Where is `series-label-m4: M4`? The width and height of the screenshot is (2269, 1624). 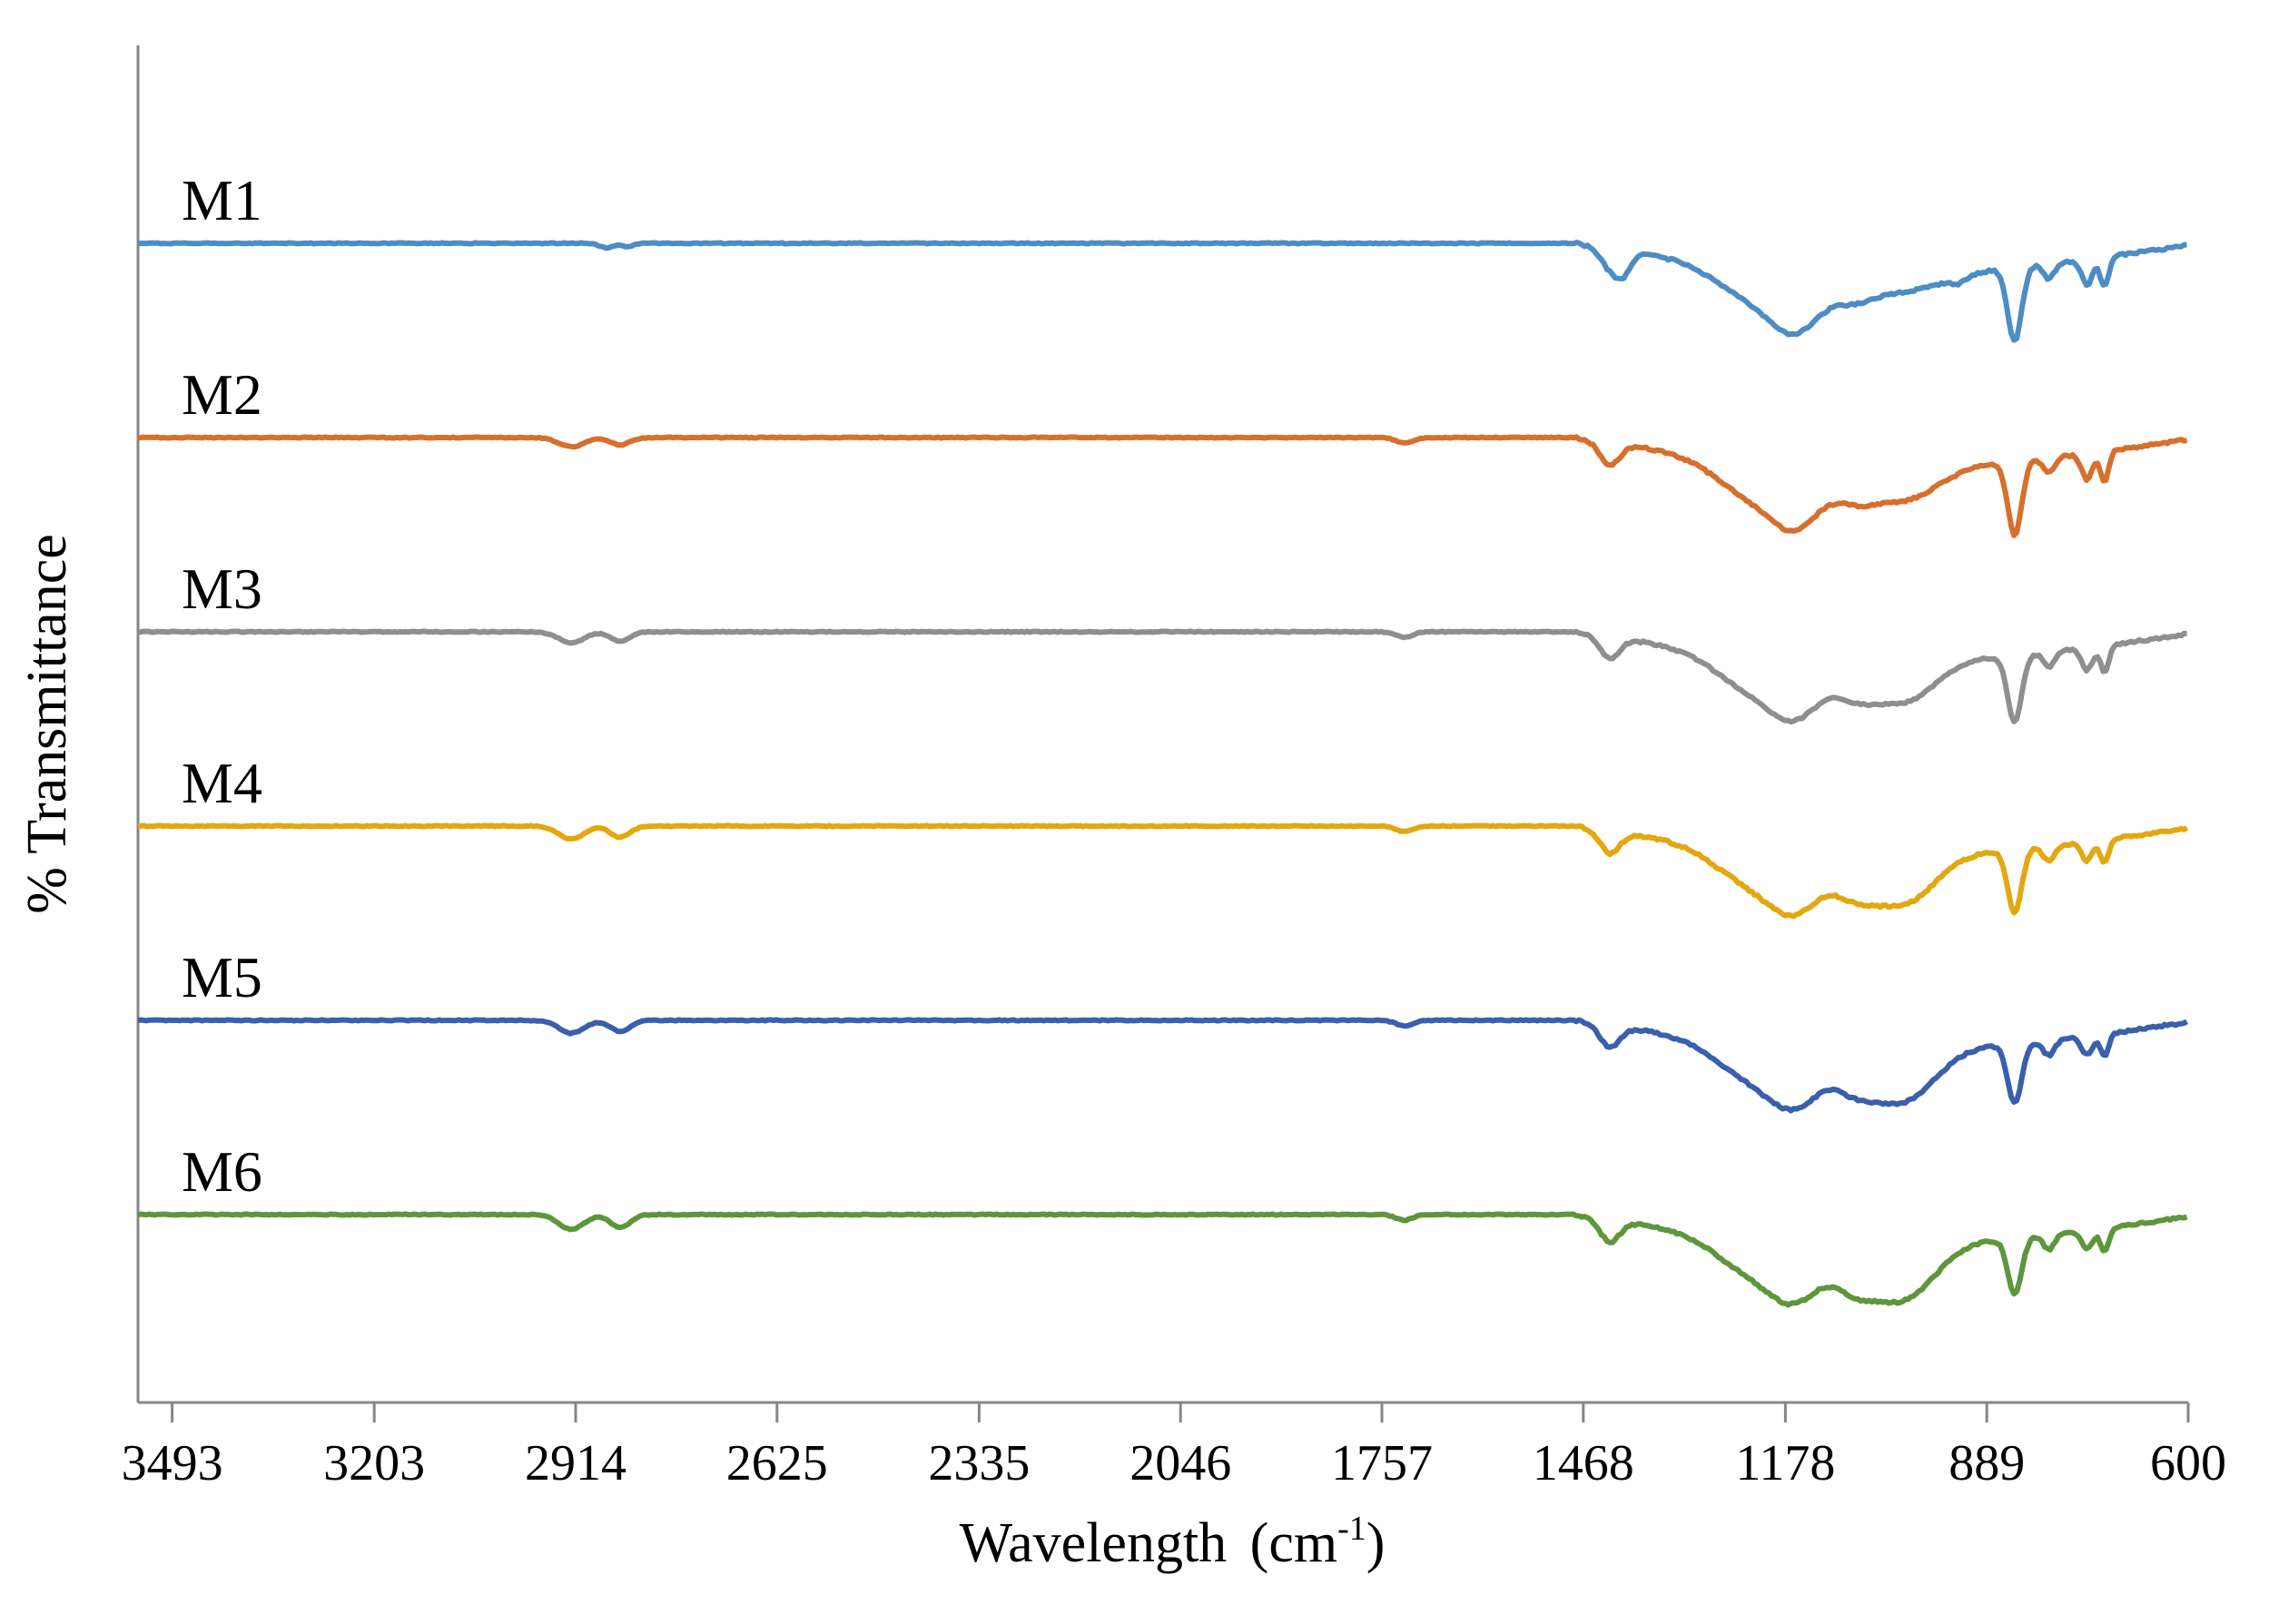
series-label-m4: M4 is located at coordinates (222, 783).